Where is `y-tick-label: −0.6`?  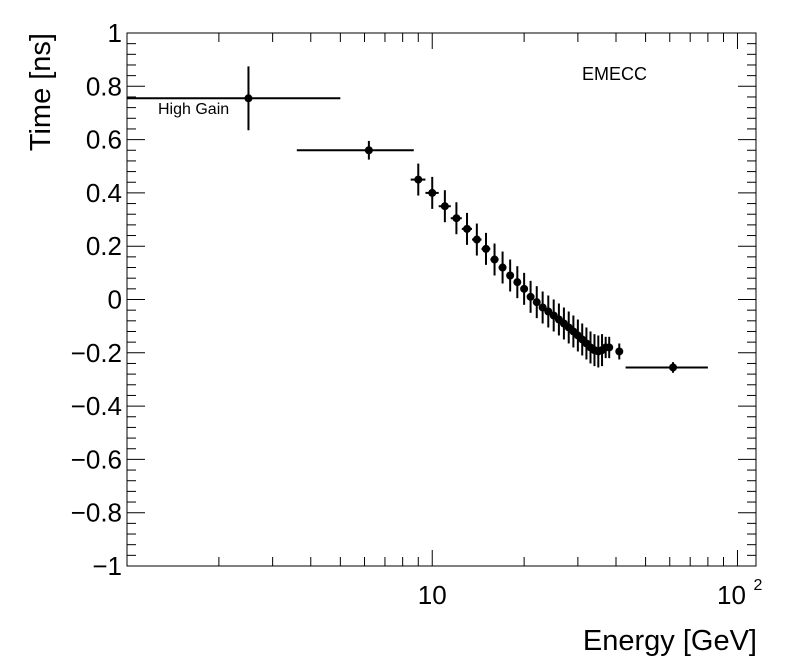 y-tick-label: −0.6 is located at coordinates (96, 459).